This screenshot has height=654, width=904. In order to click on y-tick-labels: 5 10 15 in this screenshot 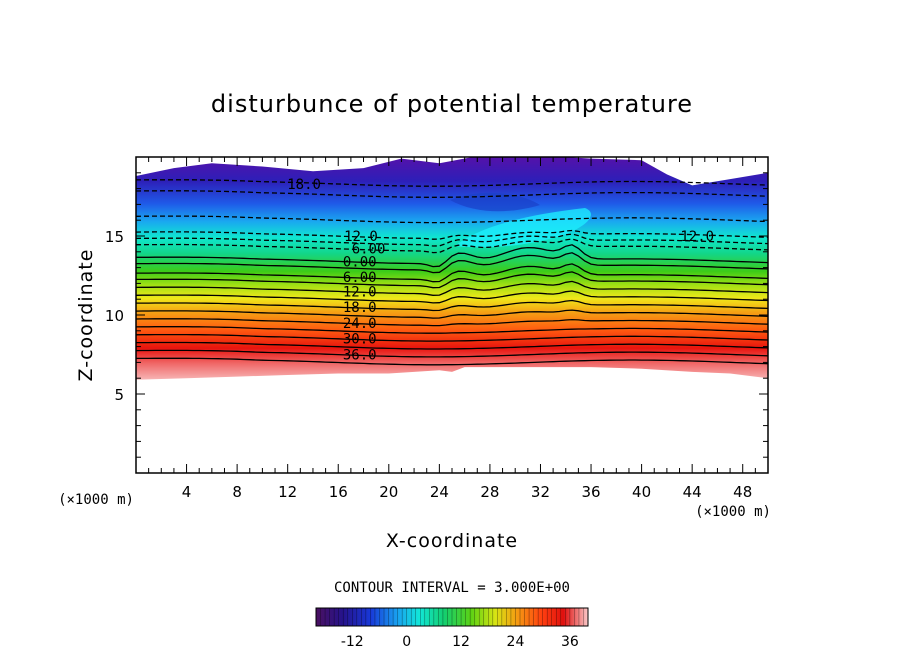, I will do `click(114, 316)`.